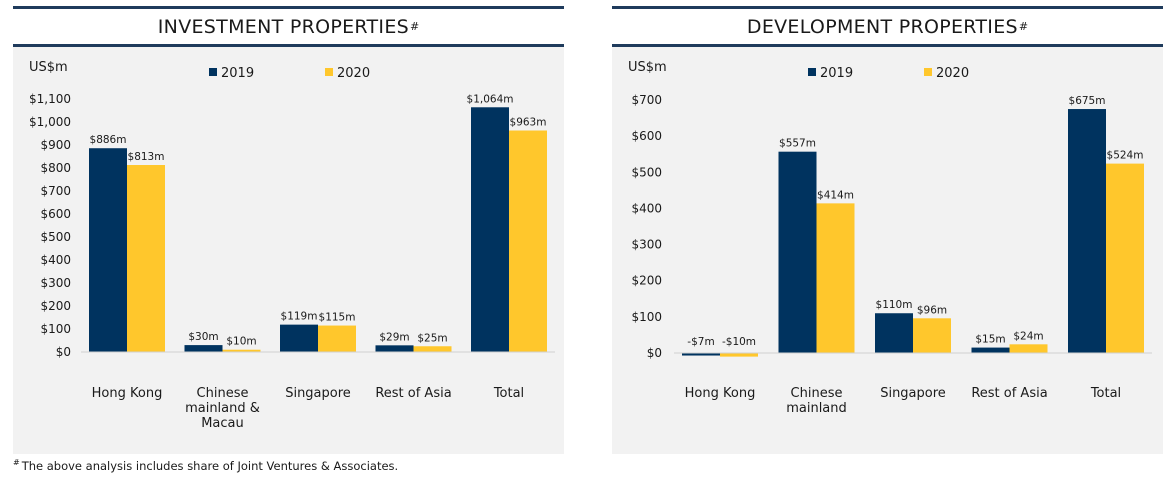 Image resolution: width=1176 pixels, height=478 pixels. Describe the element at coordinates (700, 342) in the screenshot. I see `development-data-label: -$7m` at that location.